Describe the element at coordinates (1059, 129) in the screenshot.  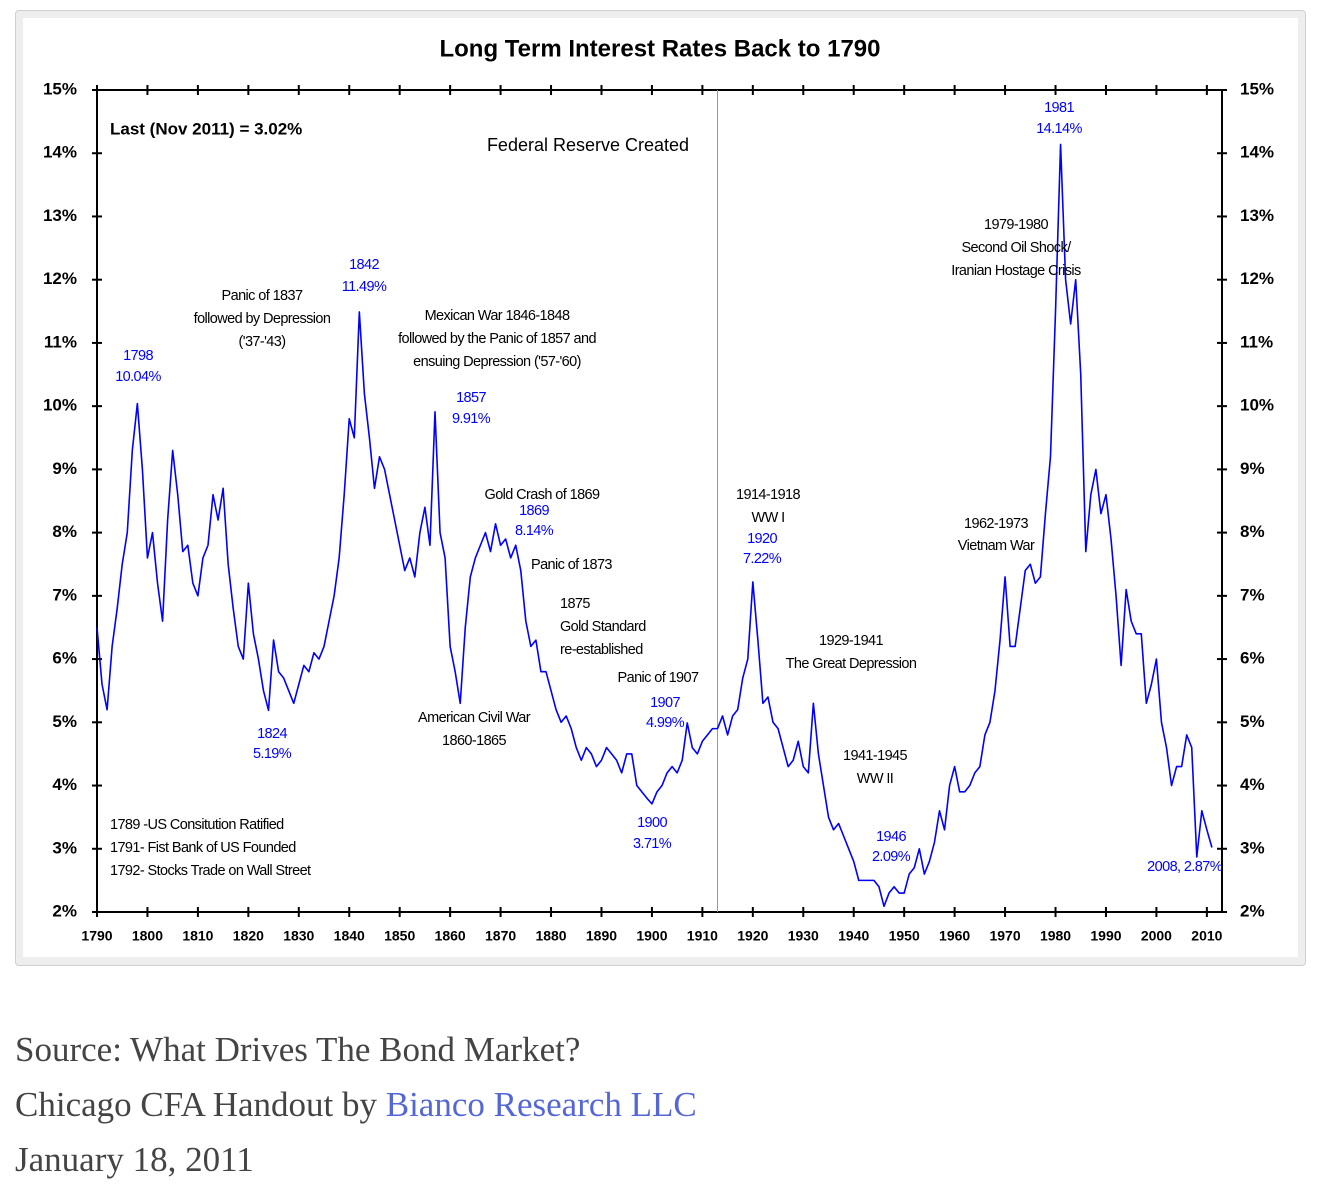
I see `annotation: 14.14%` at that location.